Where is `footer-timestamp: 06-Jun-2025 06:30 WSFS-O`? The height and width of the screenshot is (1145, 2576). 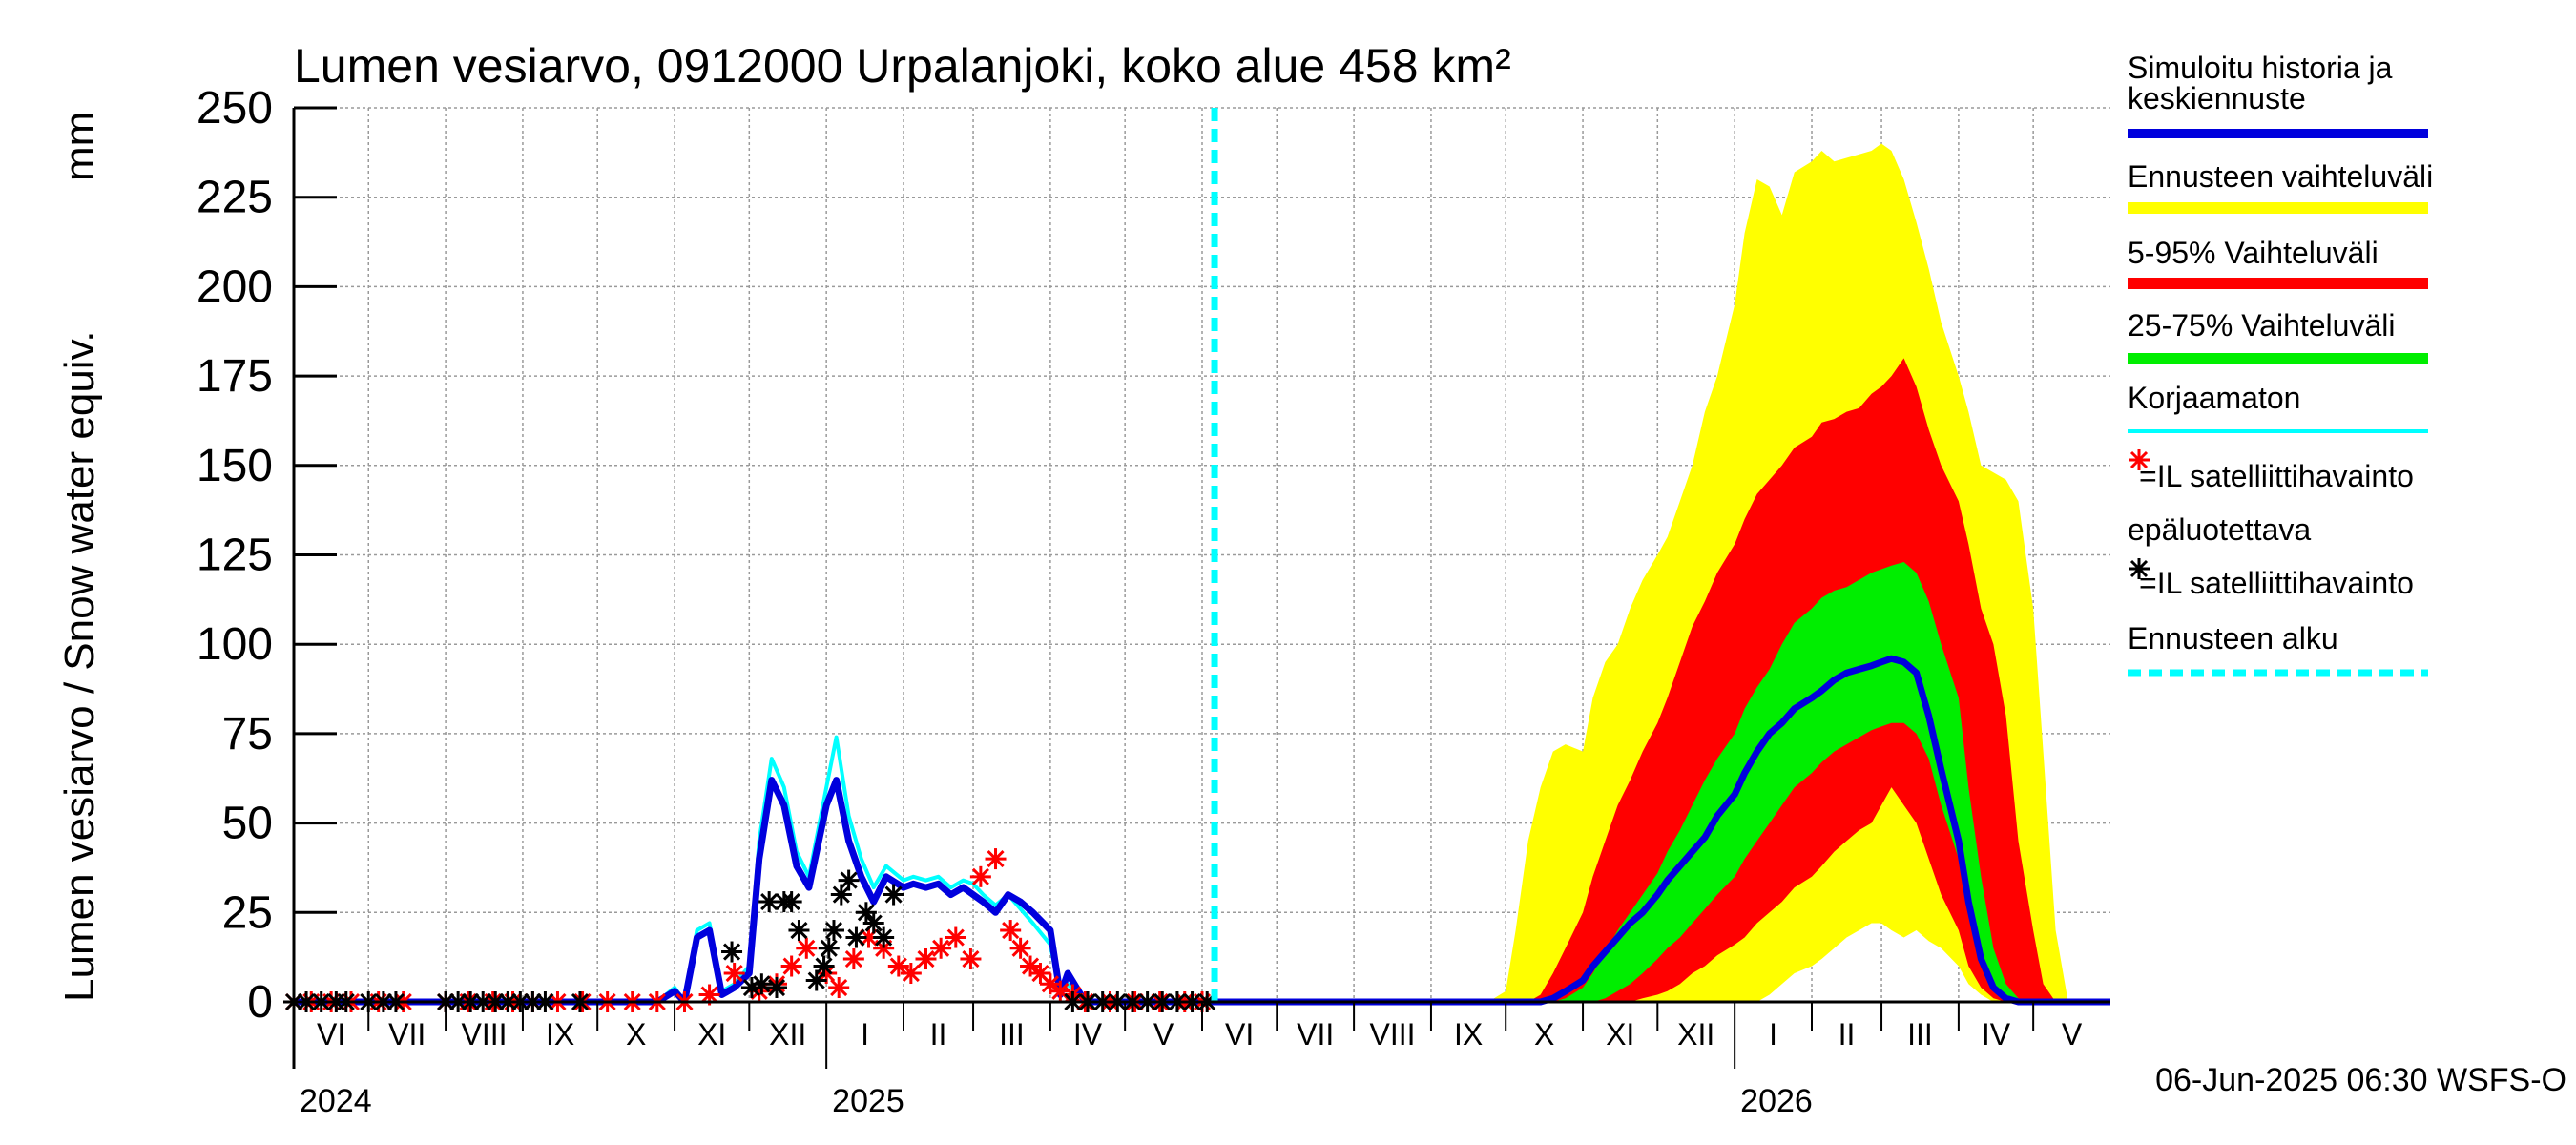 footer-timestamp: 06-Jun-2025 06:30 WSFS-O is located at coordinates (2360, 1080).